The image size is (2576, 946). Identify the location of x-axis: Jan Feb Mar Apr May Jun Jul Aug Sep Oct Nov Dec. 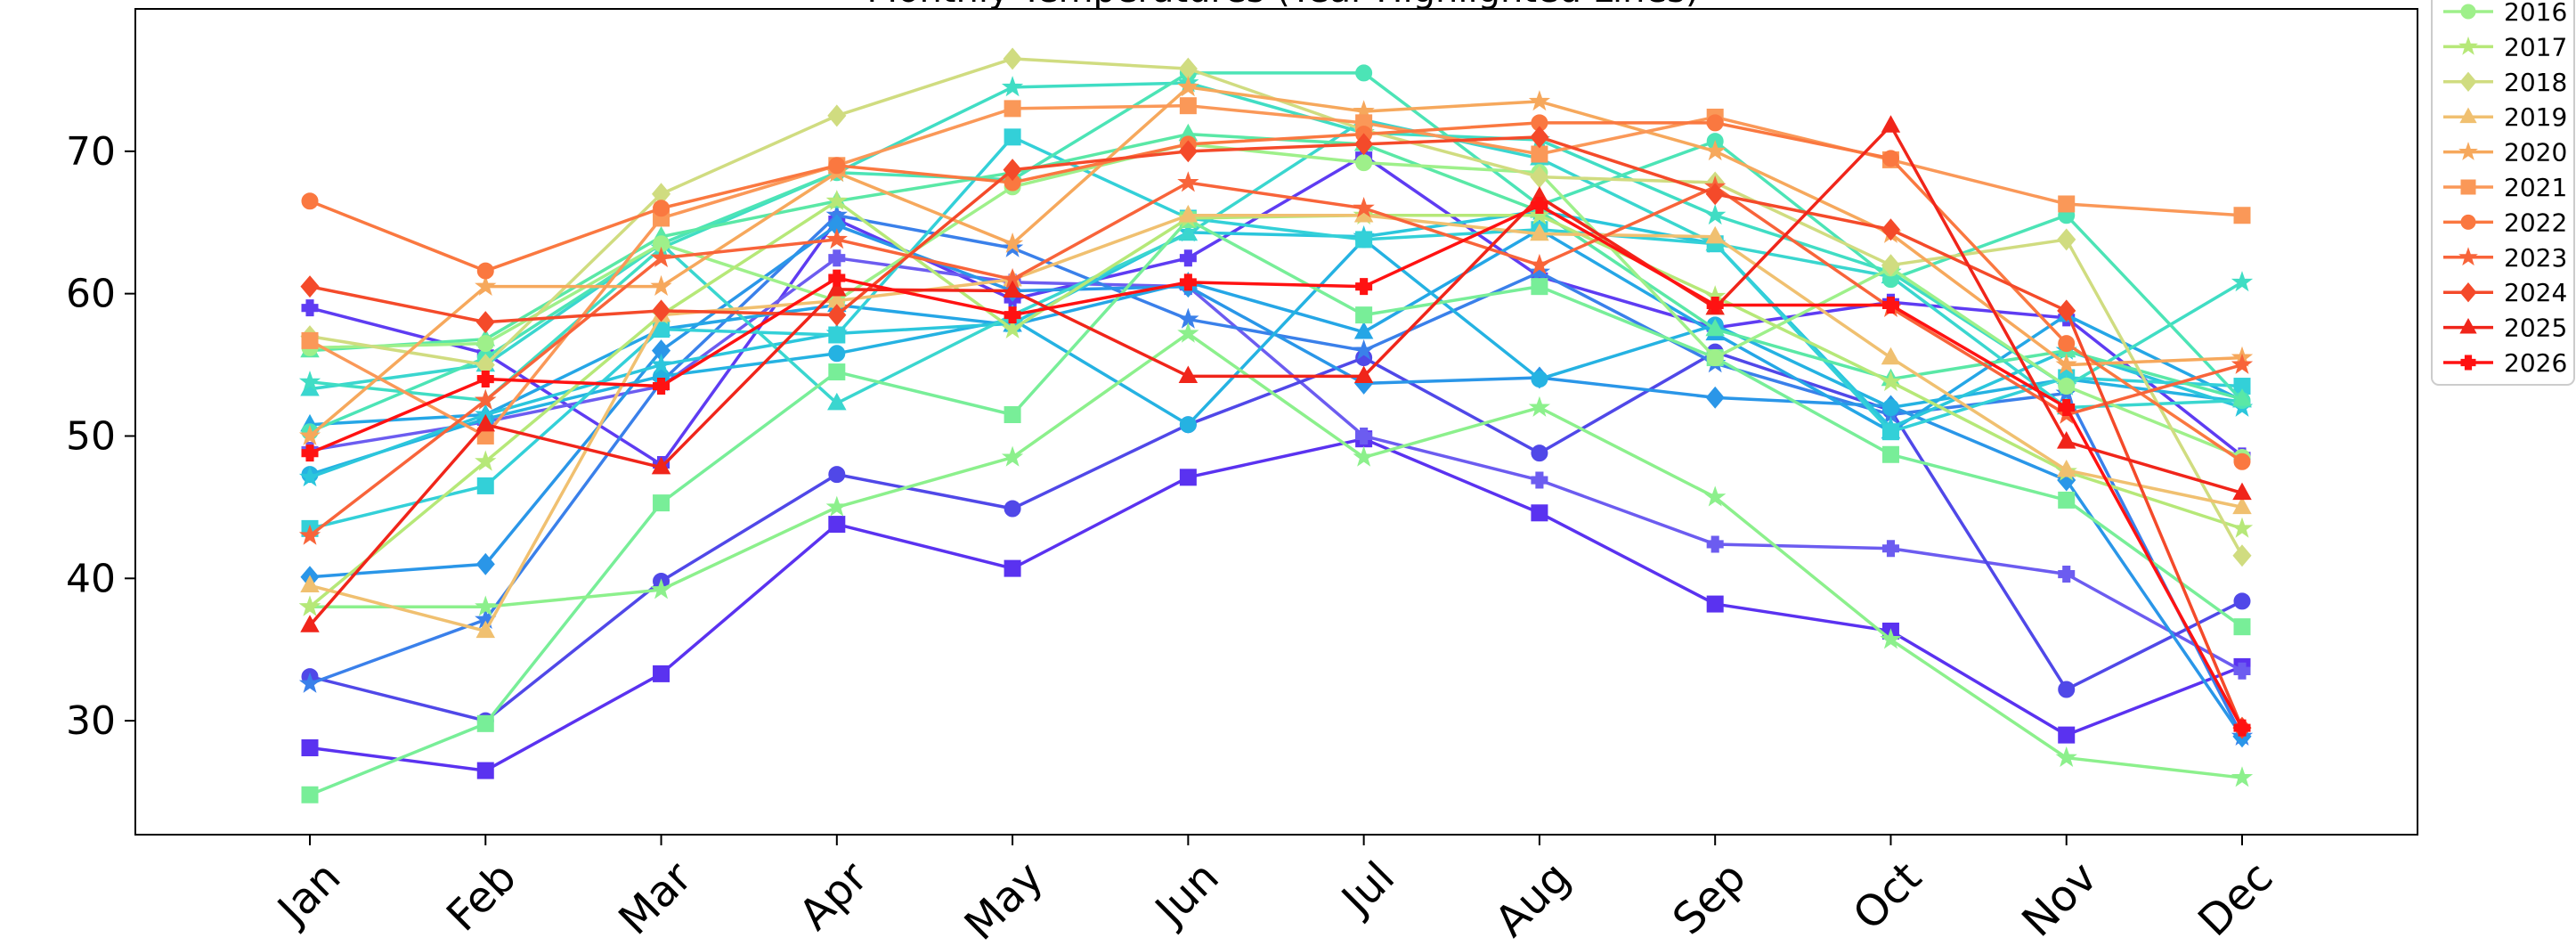
(1274, 890).